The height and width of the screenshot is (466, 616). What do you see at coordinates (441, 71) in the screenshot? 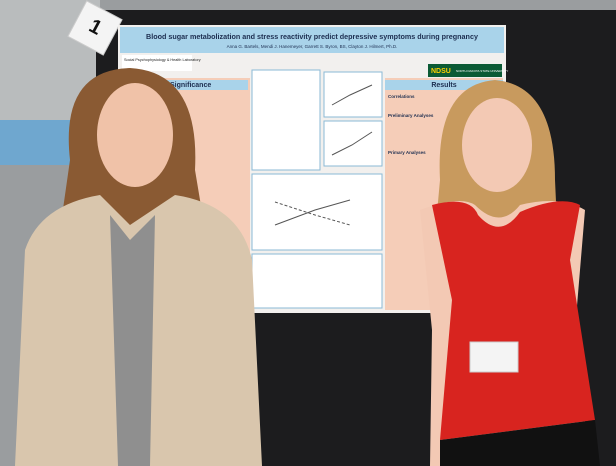
I see `logo-mark: NDSU` at bounding box center [441, 71].